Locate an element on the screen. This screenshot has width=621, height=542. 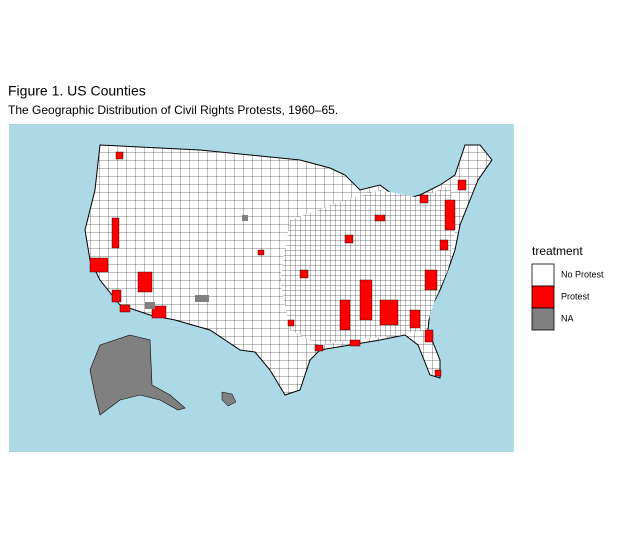
title: Figure 1. US Counties is located at coordinates (77, 91).